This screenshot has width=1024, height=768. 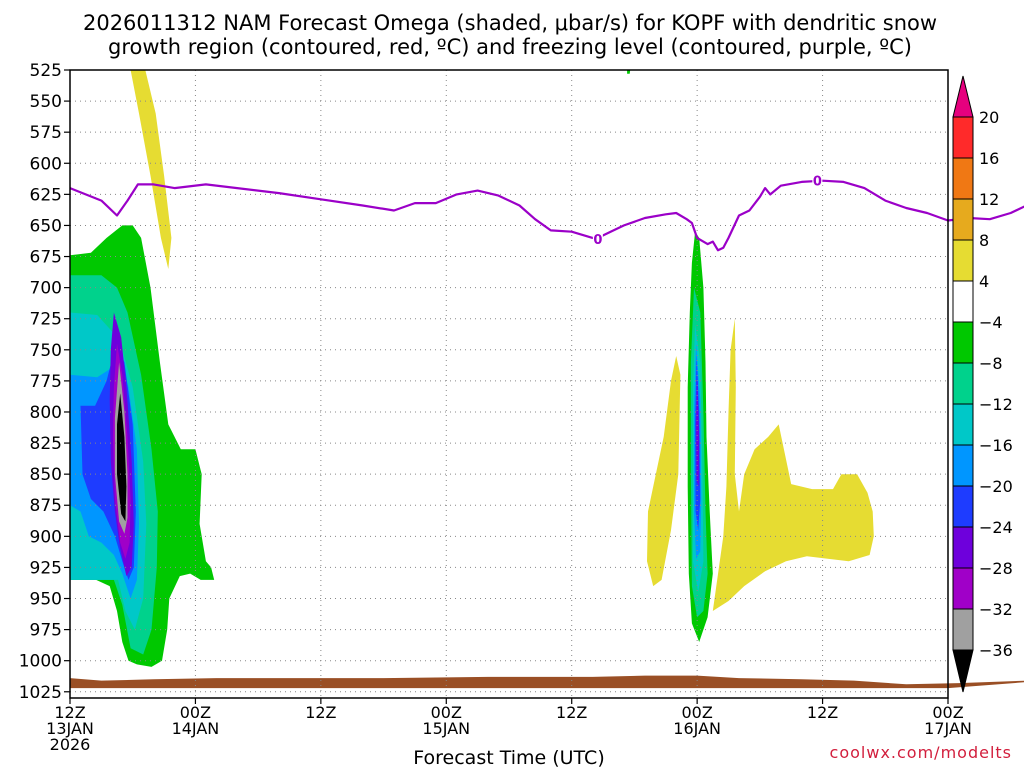 I want to click on freezing-level-line, so click(x=546, y=215).